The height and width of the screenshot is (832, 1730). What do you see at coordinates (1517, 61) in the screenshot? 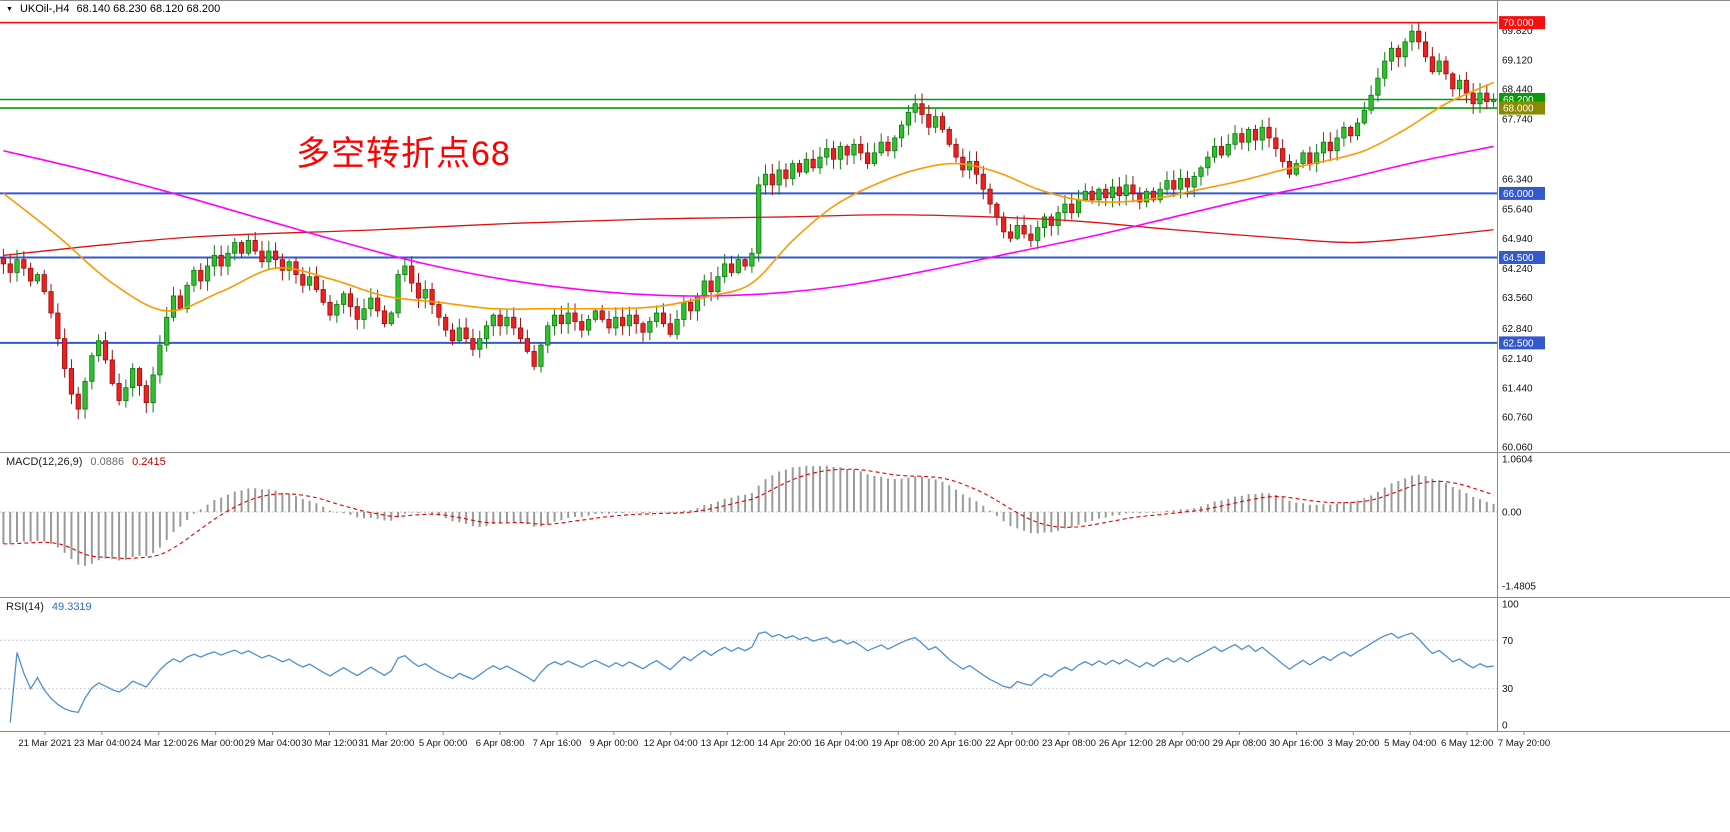
I see `price-tick-label: 69.120` at bounding box center [1517, 61].